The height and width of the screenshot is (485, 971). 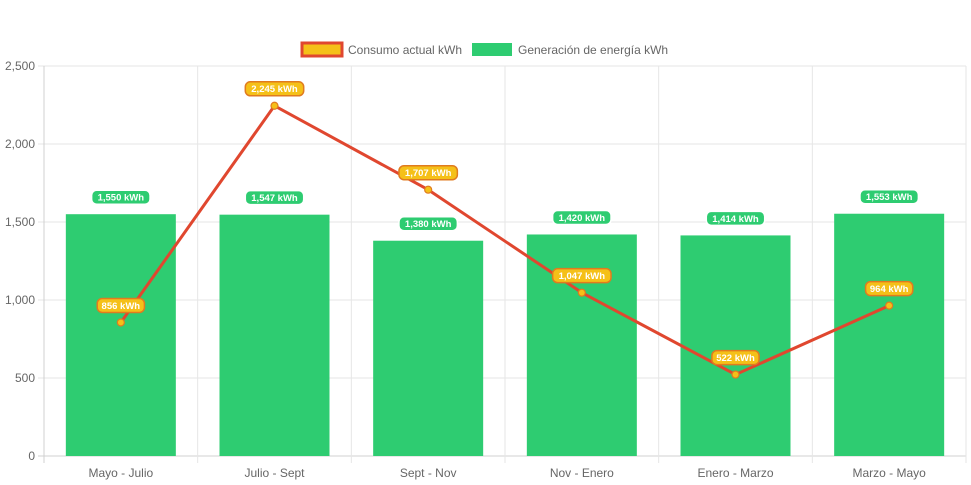 I want to click on svg-text: 1,550 kWh, so click(x=121, y=198).